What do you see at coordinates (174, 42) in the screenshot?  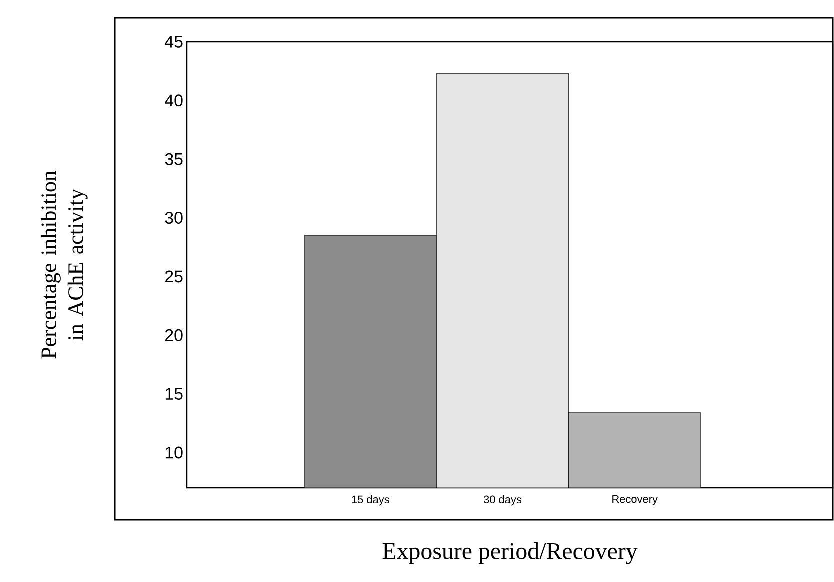 I see `y-tick-label: 45` at bounding box center [174, 42].